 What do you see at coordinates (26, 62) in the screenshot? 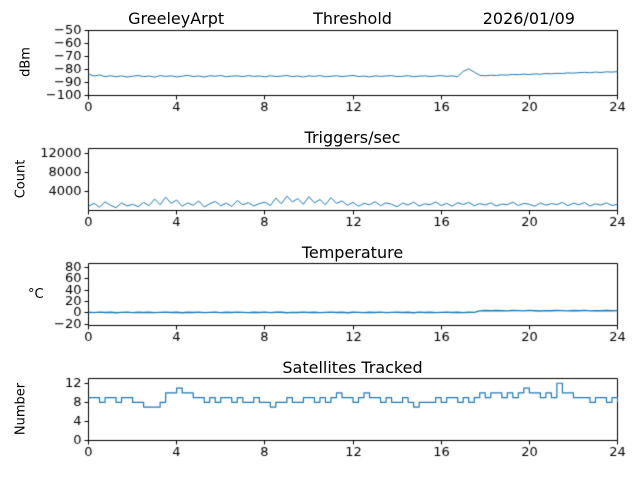
I see `dbm-ylabel: dBm` at bounding box center [26, 62].